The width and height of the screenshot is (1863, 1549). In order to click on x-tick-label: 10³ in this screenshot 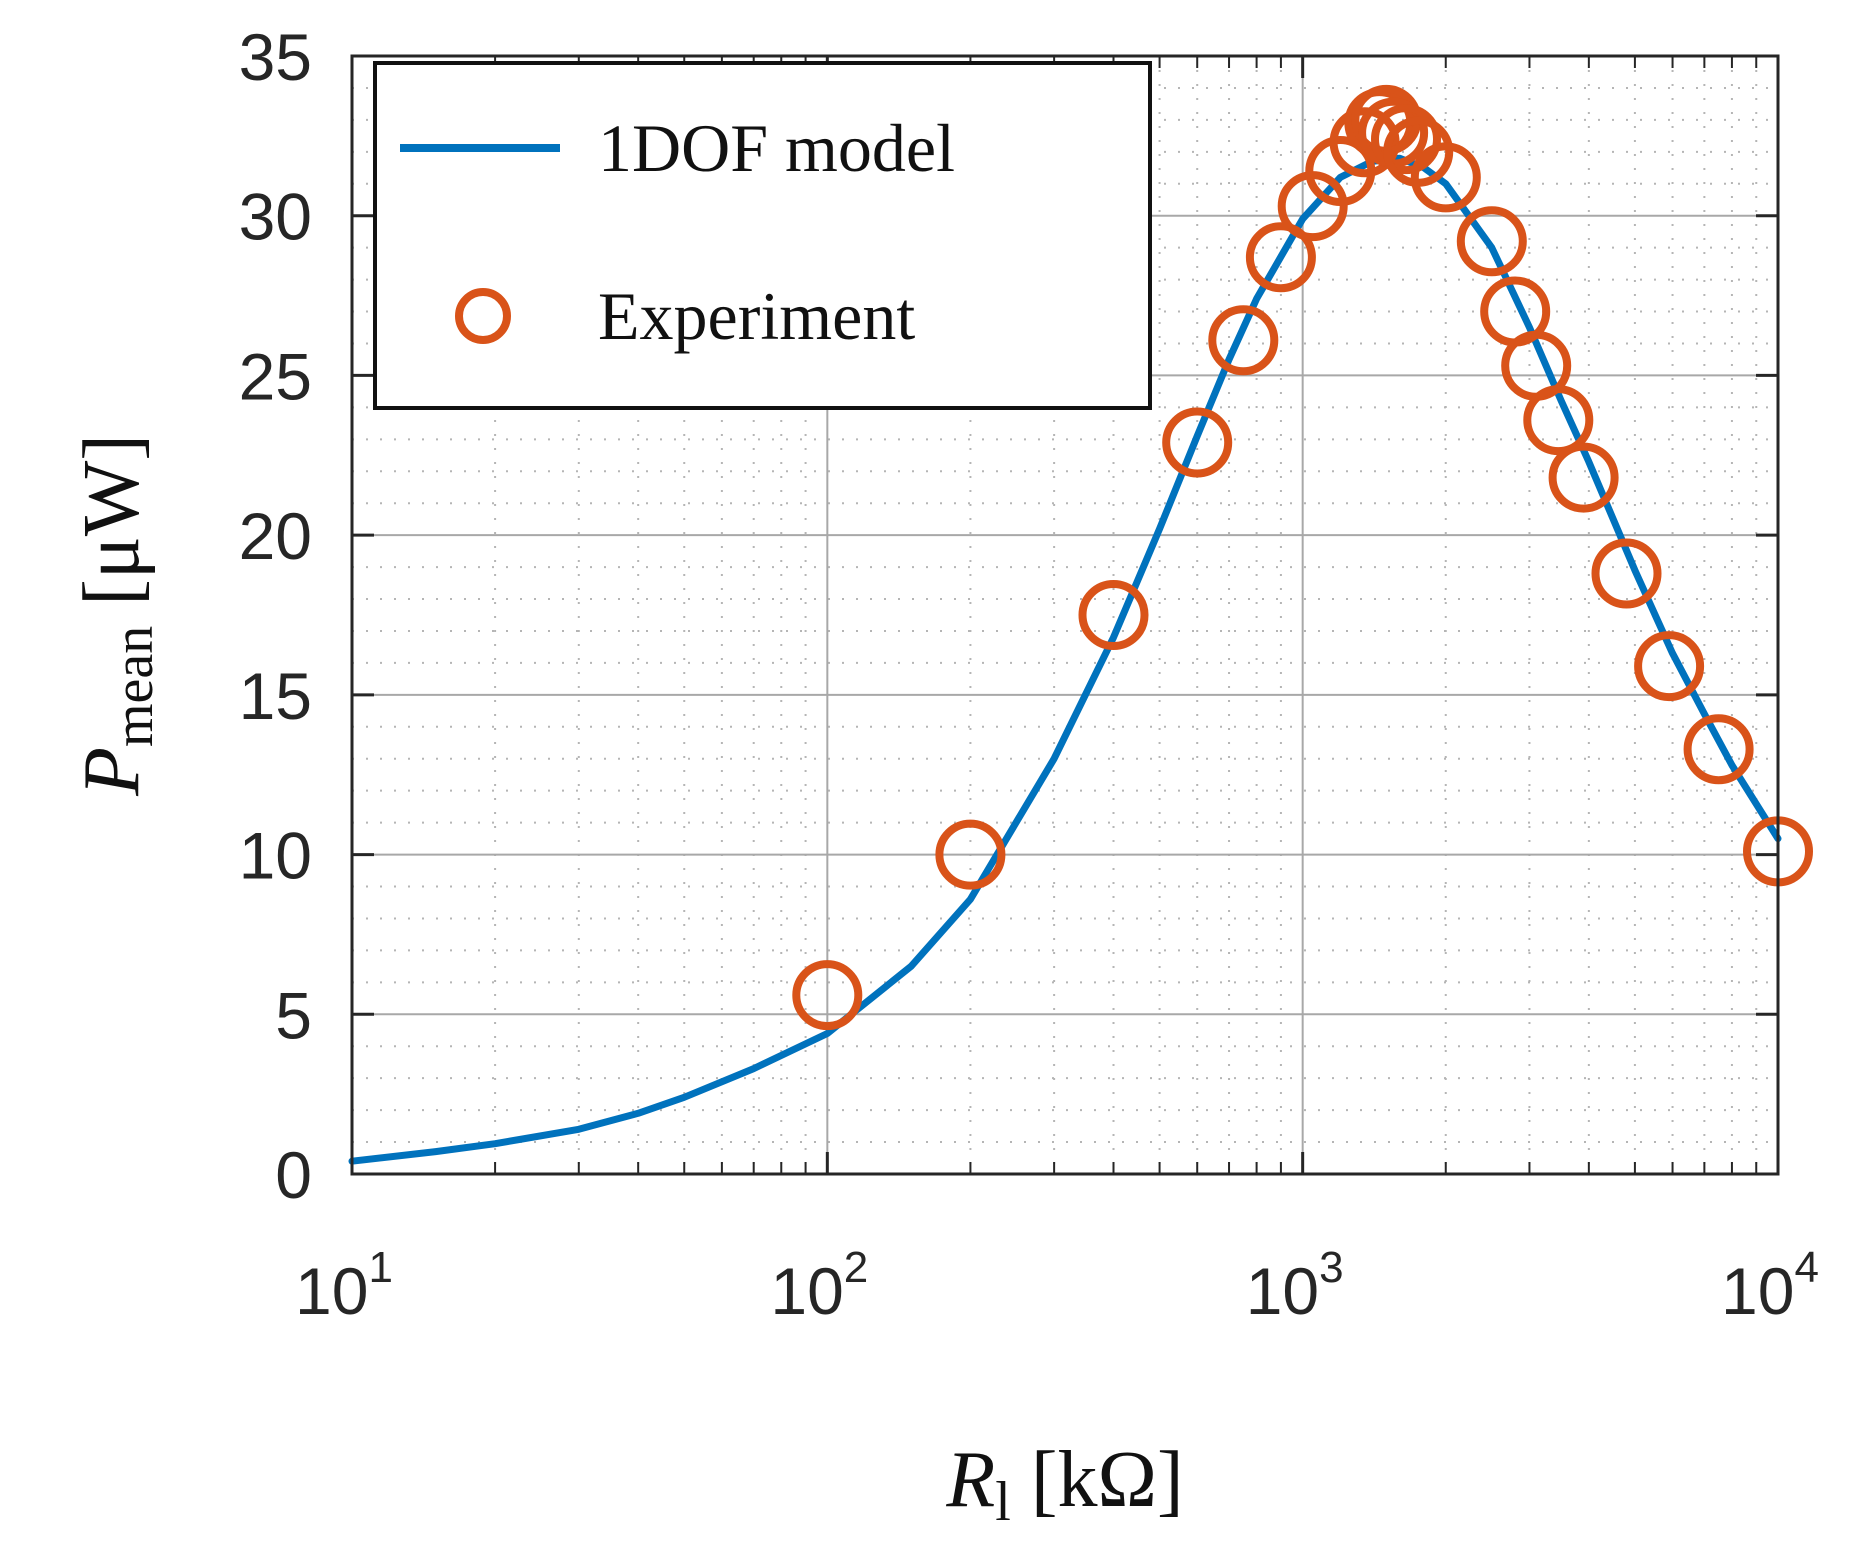, I will do `click(1295, 1285)`.